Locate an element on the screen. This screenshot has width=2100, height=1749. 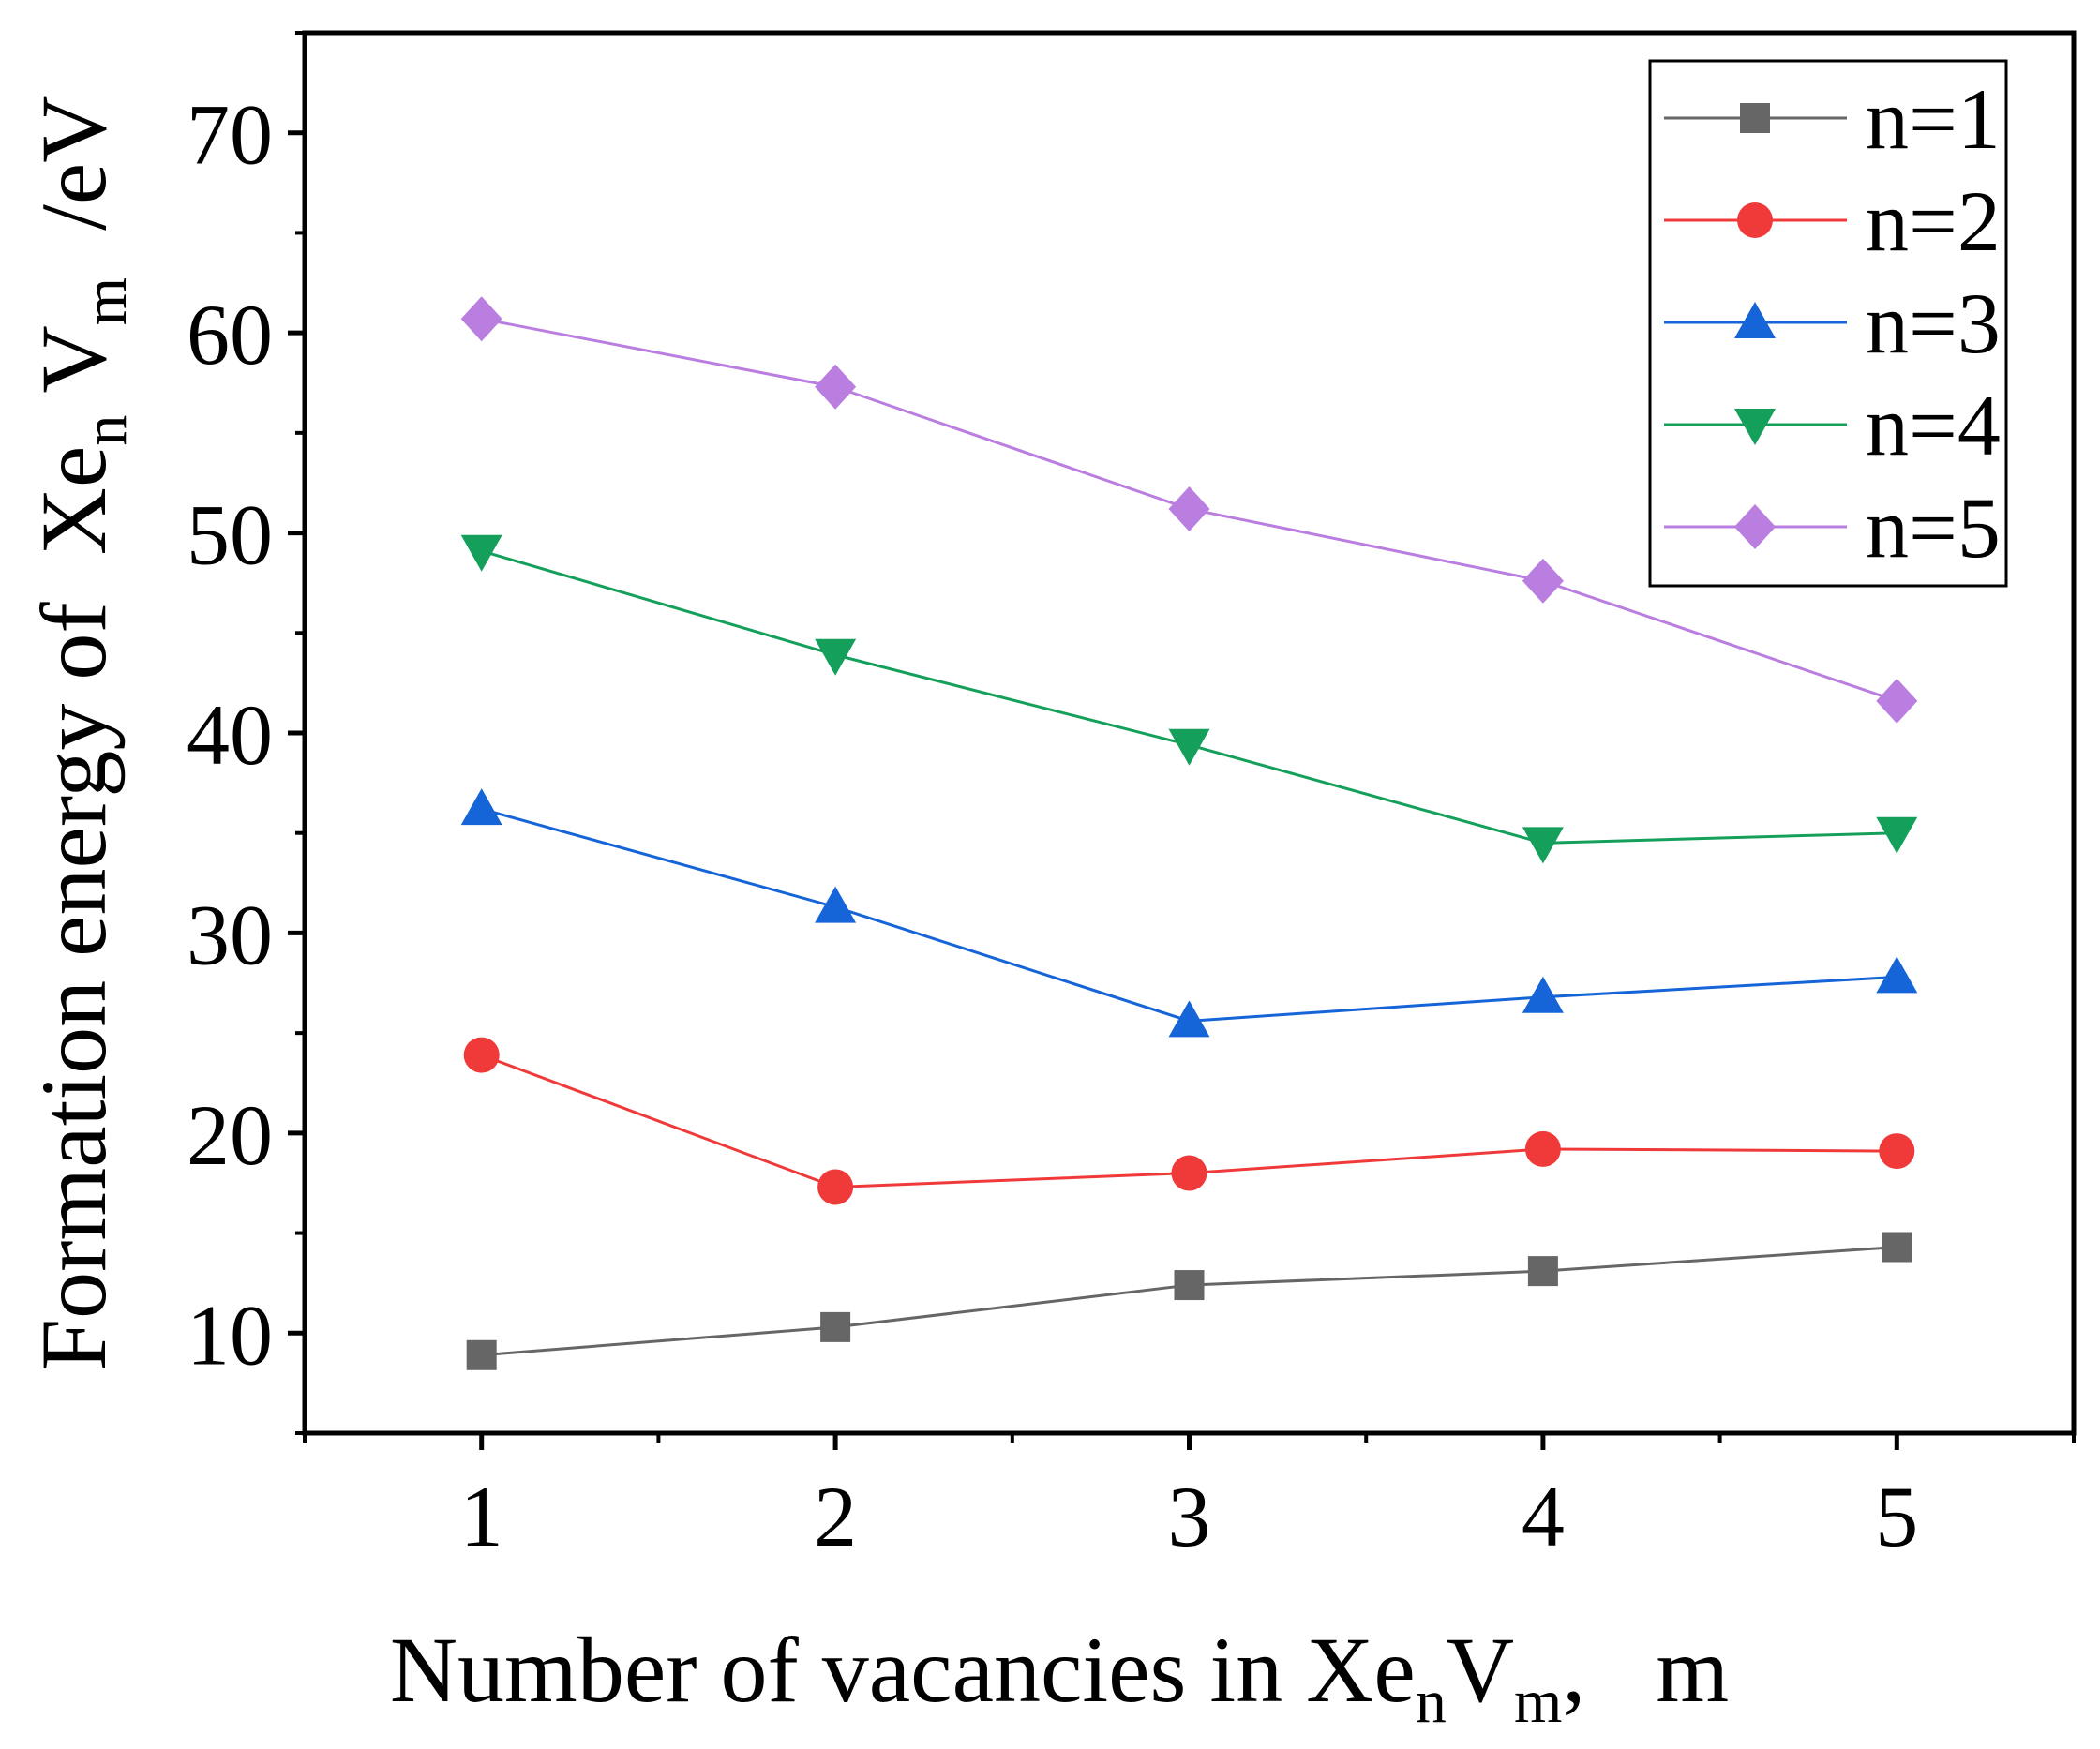
x-tick-label: 2 is located at coordinates (835, 1516).